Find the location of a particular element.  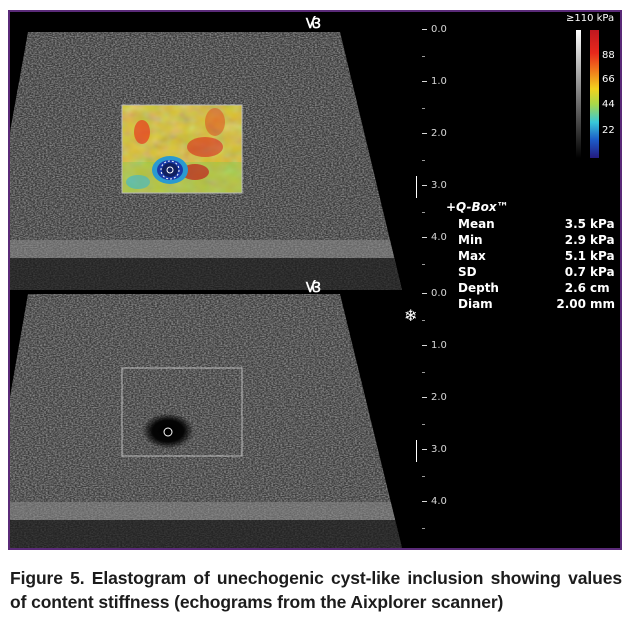

snowflake-icon: ❄ is located at coordinates (411, 316).